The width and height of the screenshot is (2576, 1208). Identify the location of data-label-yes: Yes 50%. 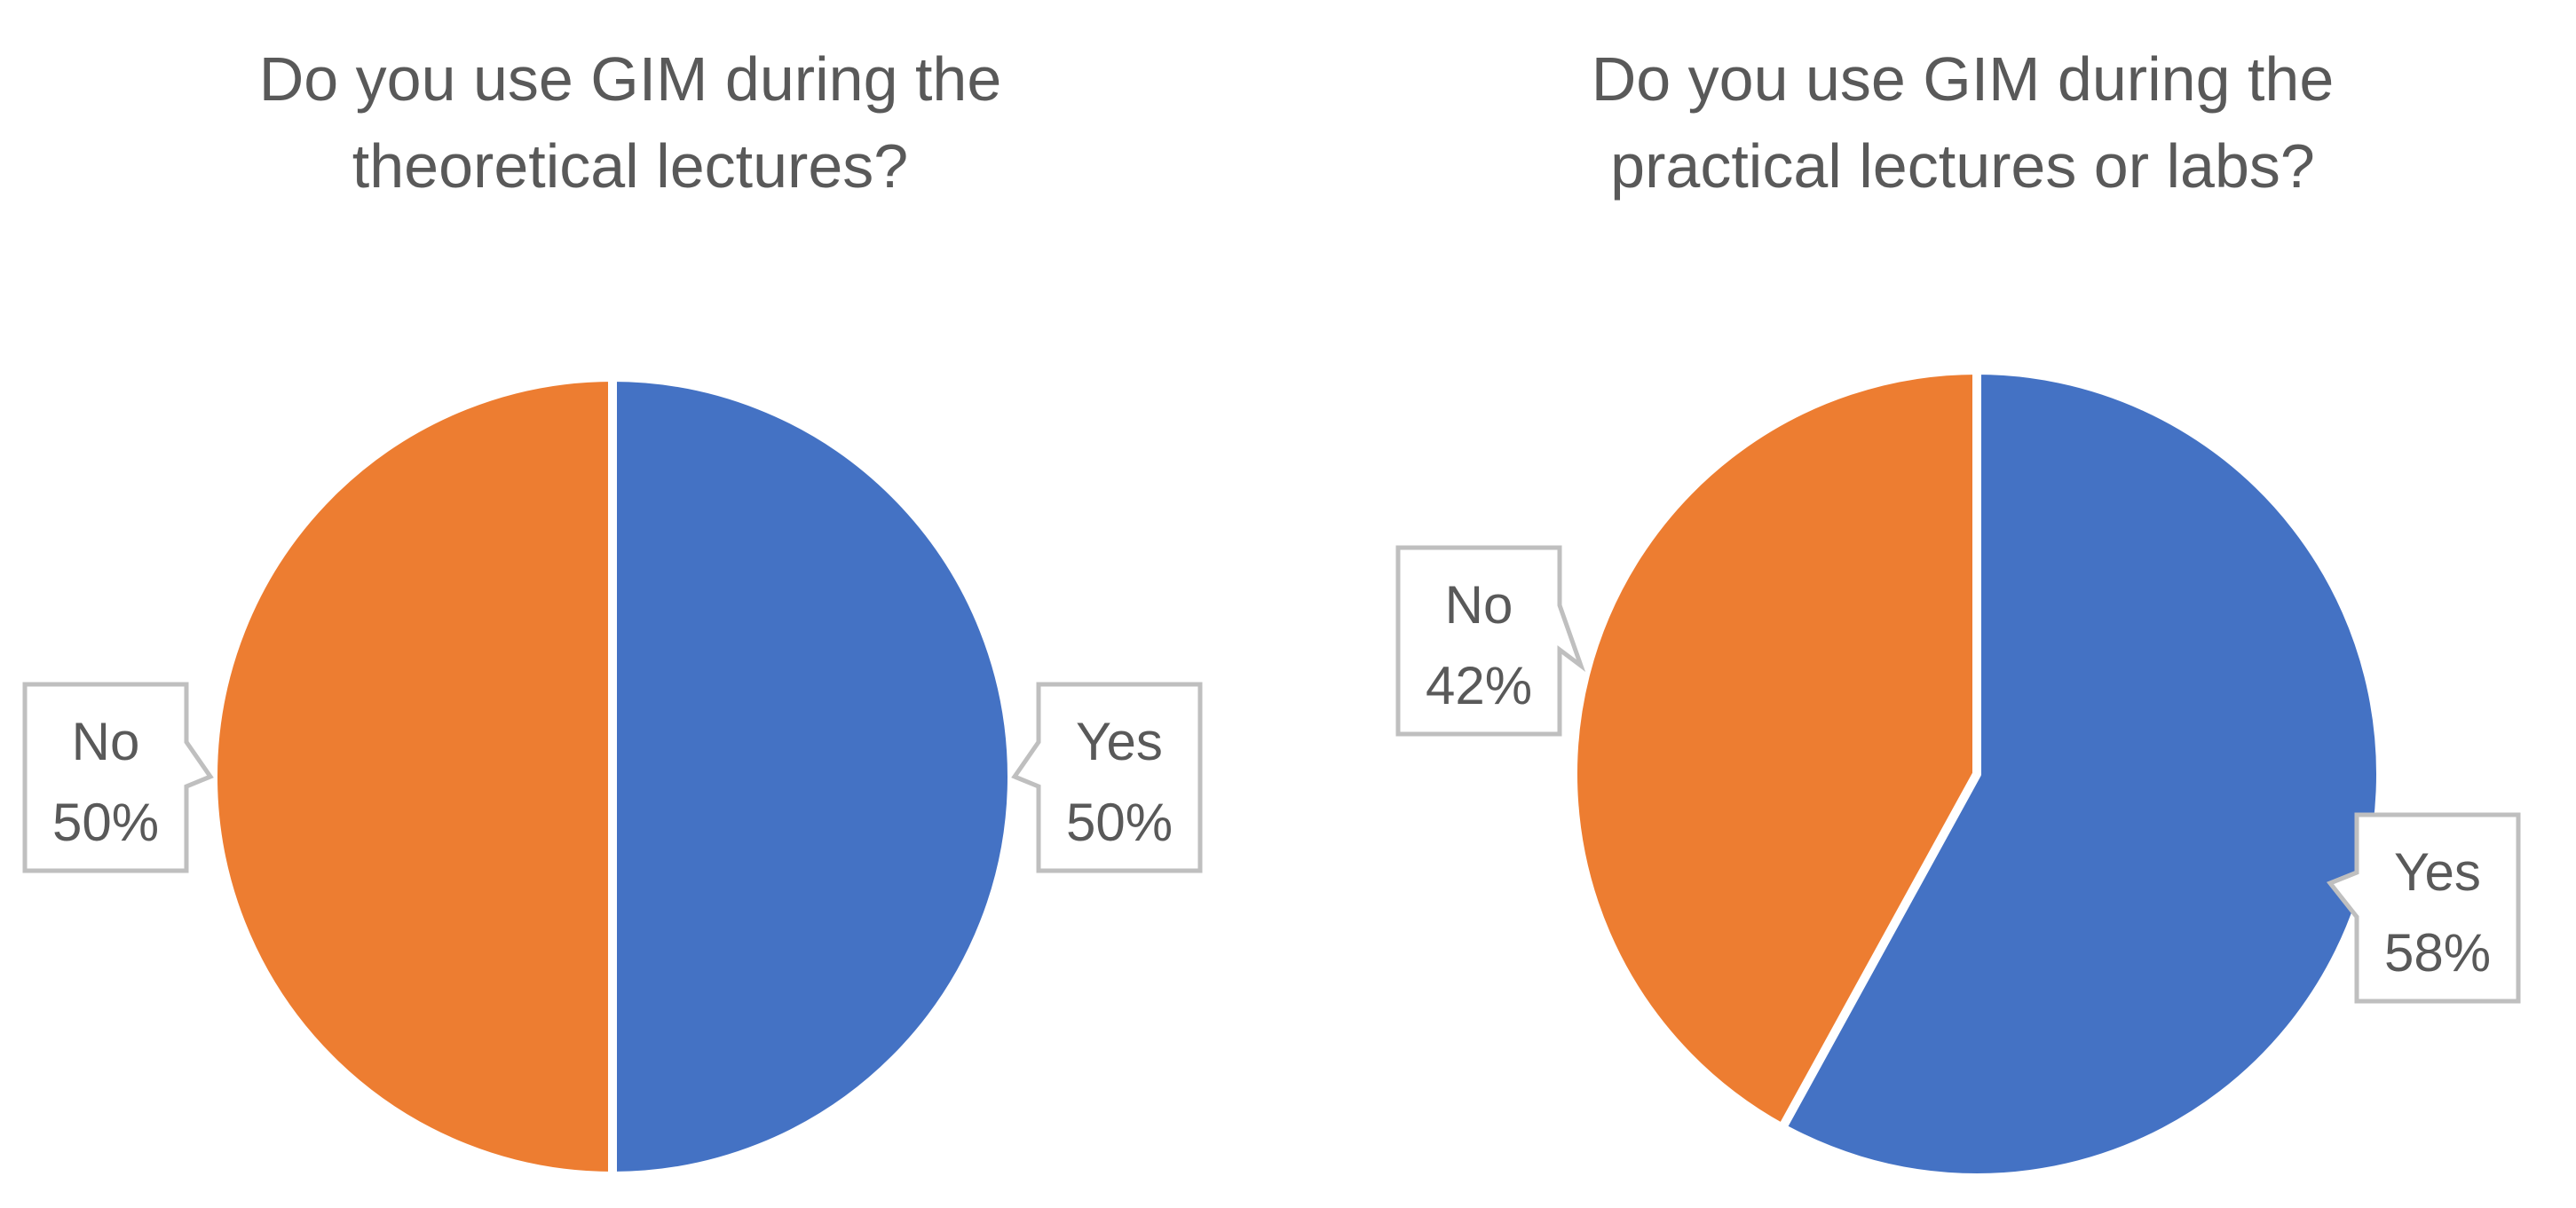
(1107, 777).